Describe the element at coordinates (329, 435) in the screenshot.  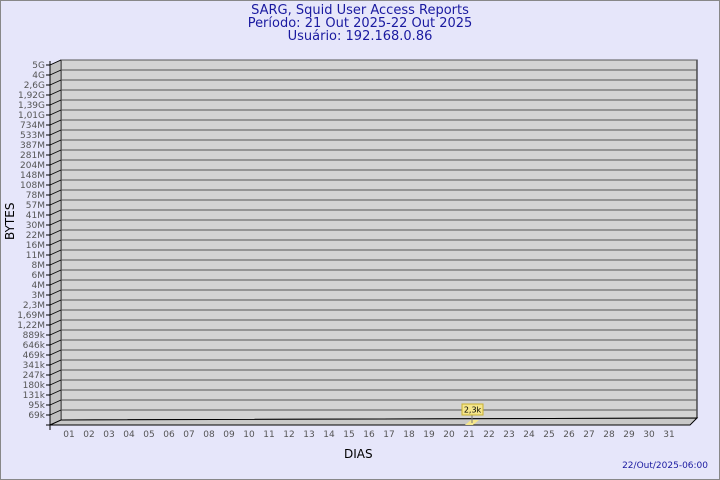
I see `x-tick-label: 14` at that location.